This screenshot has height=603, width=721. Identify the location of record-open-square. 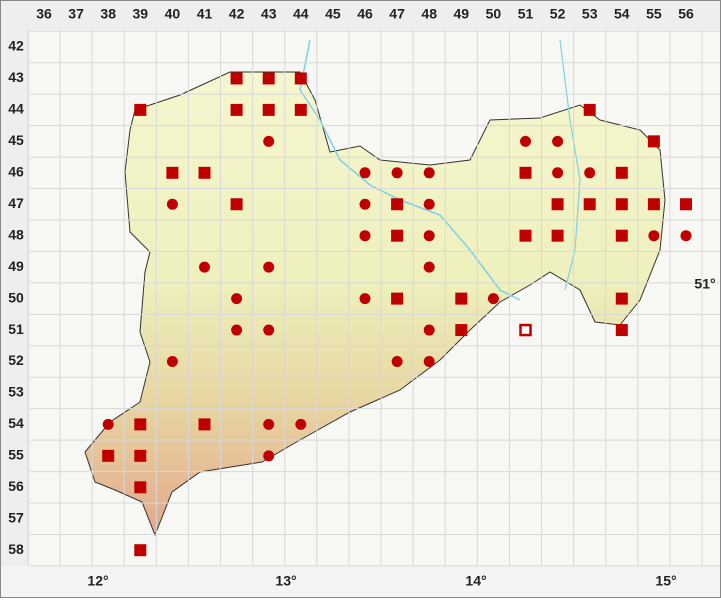
(525, 330).